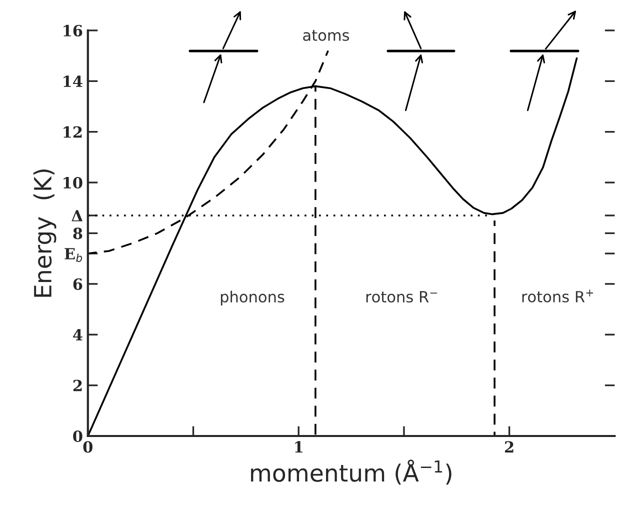  Describe the element at coordinates (326, 35) in the screenshot. I see `annotation: atoms` at that location.